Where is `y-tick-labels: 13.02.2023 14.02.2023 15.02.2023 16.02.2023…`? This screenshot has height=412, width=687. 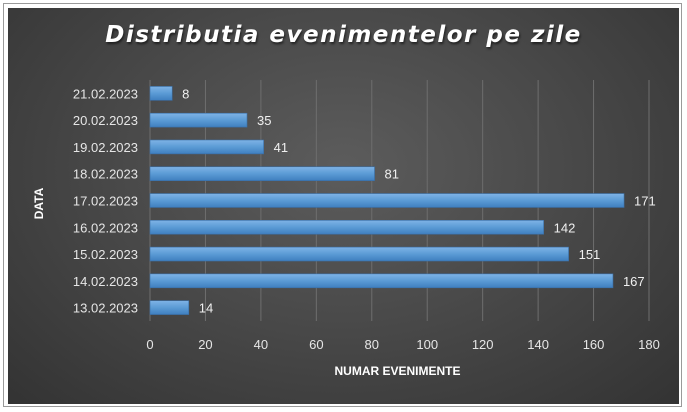 y-tick-labels: 13.02.2023 14.02.2023 15.02.2023 16.02.2023… is located at coordinates (105, 200).